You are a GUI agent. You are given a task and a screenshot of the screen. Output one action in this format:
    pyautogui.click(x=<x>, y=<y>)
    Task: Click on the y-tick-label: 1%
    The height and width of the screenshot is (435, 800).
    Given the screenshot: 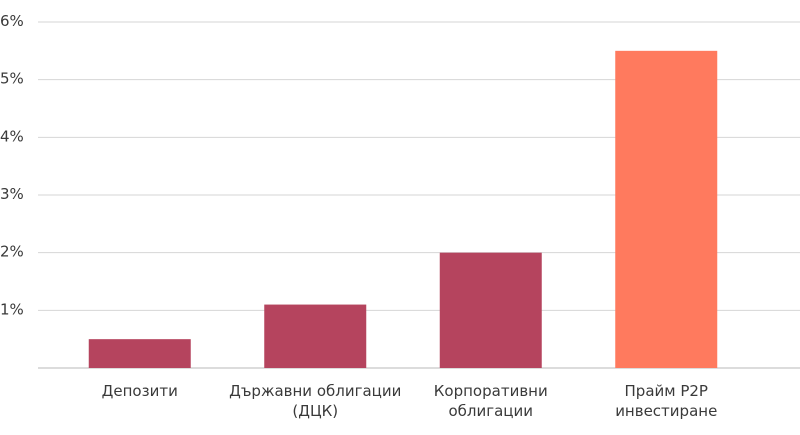 What is the action you would take?
    pyautogui.click(x=12, y=309)
    